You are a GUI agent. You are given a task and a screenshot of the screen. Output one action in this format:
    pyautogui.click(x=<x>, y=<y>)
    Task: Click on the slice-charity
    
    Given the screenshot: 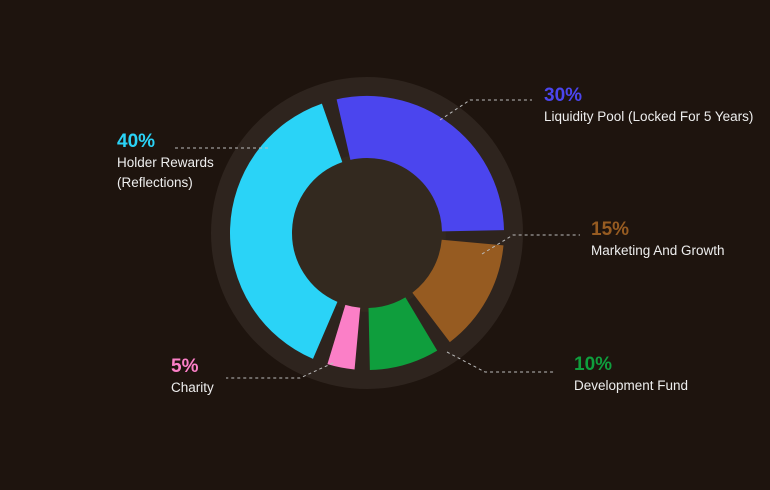 What is the action you would take?
    pyautogui.click(x=344, y=337)
    